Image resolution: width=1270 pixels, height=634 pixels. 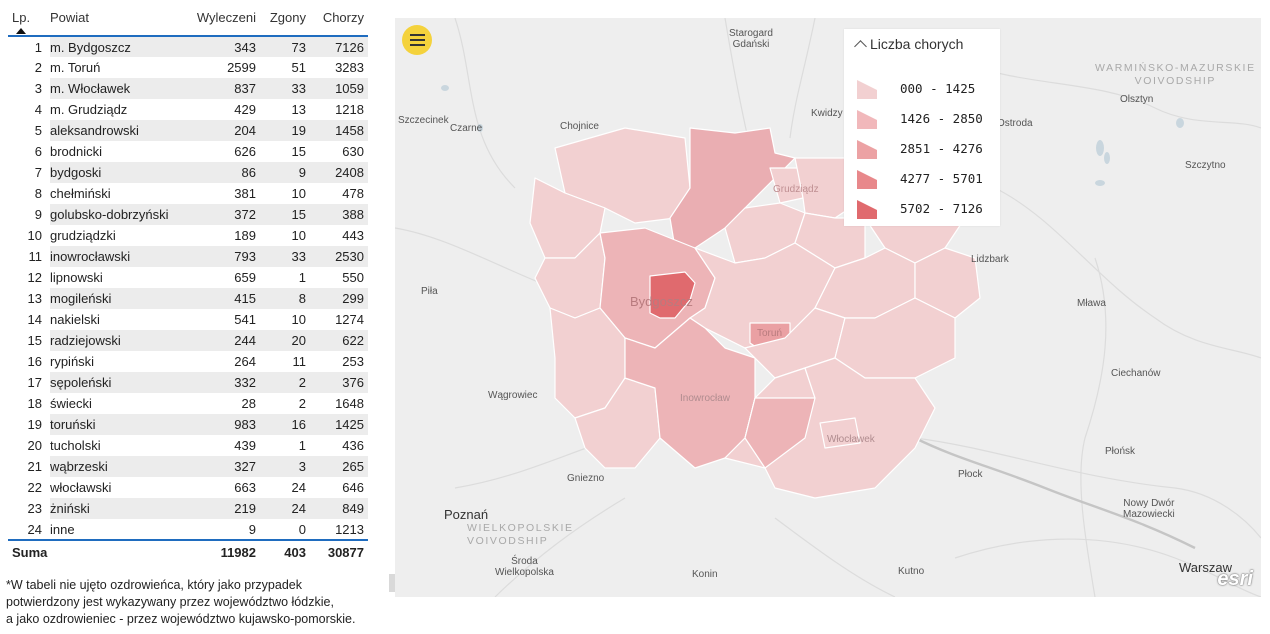 I want to click on cell-powiat: sępoleński, so click(x=115, y=382).